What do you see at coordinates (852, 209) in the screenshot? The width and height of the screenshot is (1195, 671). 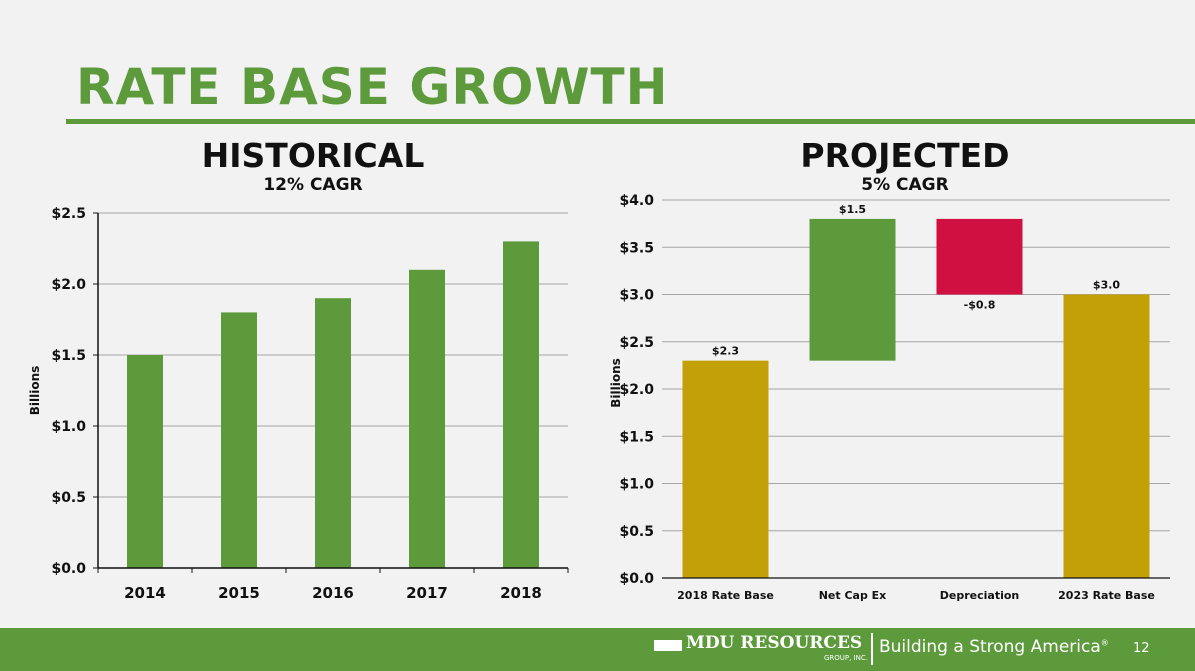 I see `data-label: $1.5` at bounding box center [852, 209].